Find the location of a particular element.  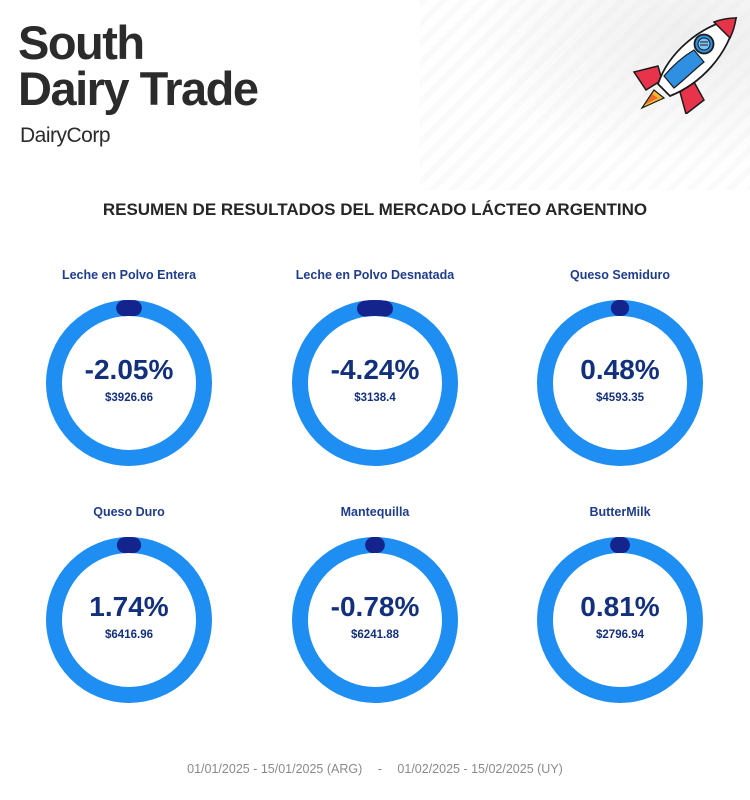

donut-price: $6416.96 is located at coordinates (129, 635).